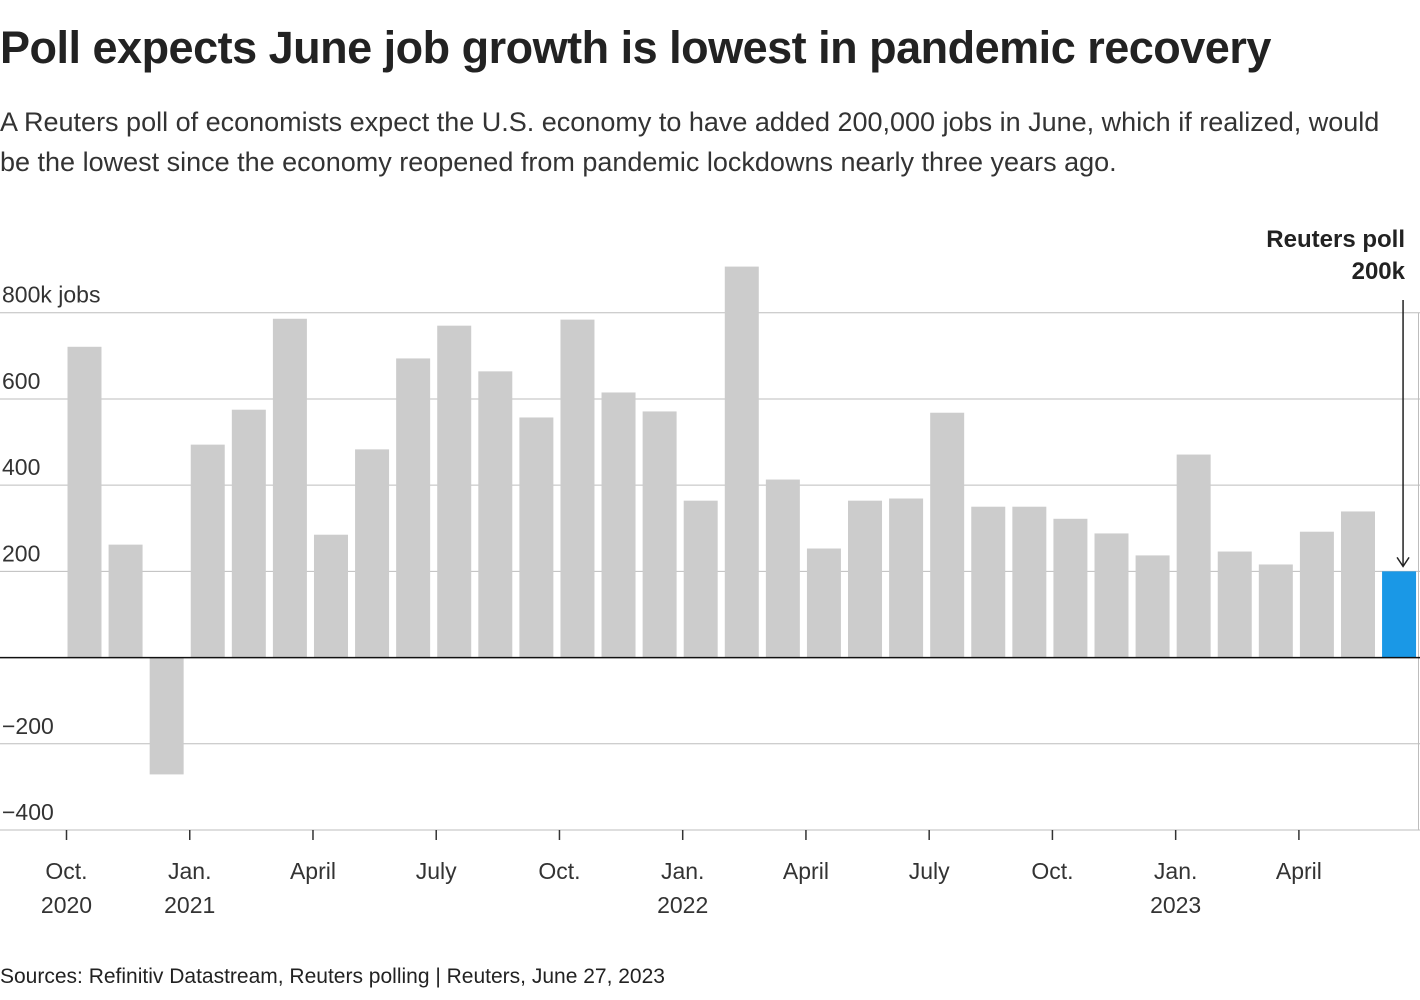  What do you see at coordinates (1403, 562) in the screenshot?
I see `annotation-arrowhead` at bounding box center [1403, 562].